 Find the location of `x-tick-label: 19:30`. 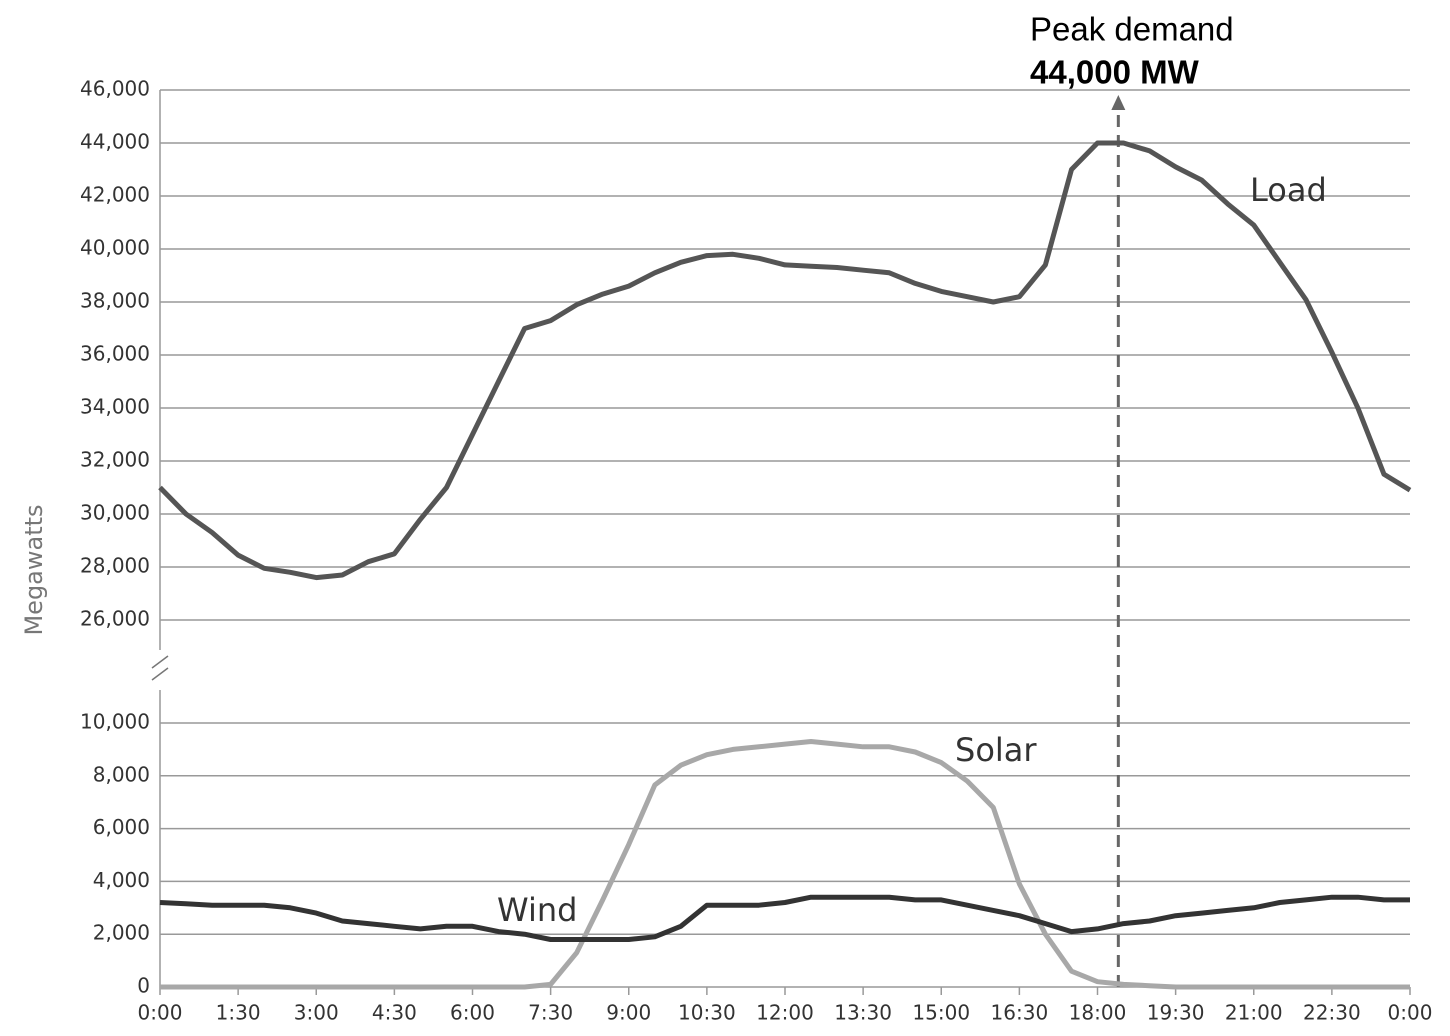

x-tick-label: 19:30 is located at coordinates (1176, 1013).